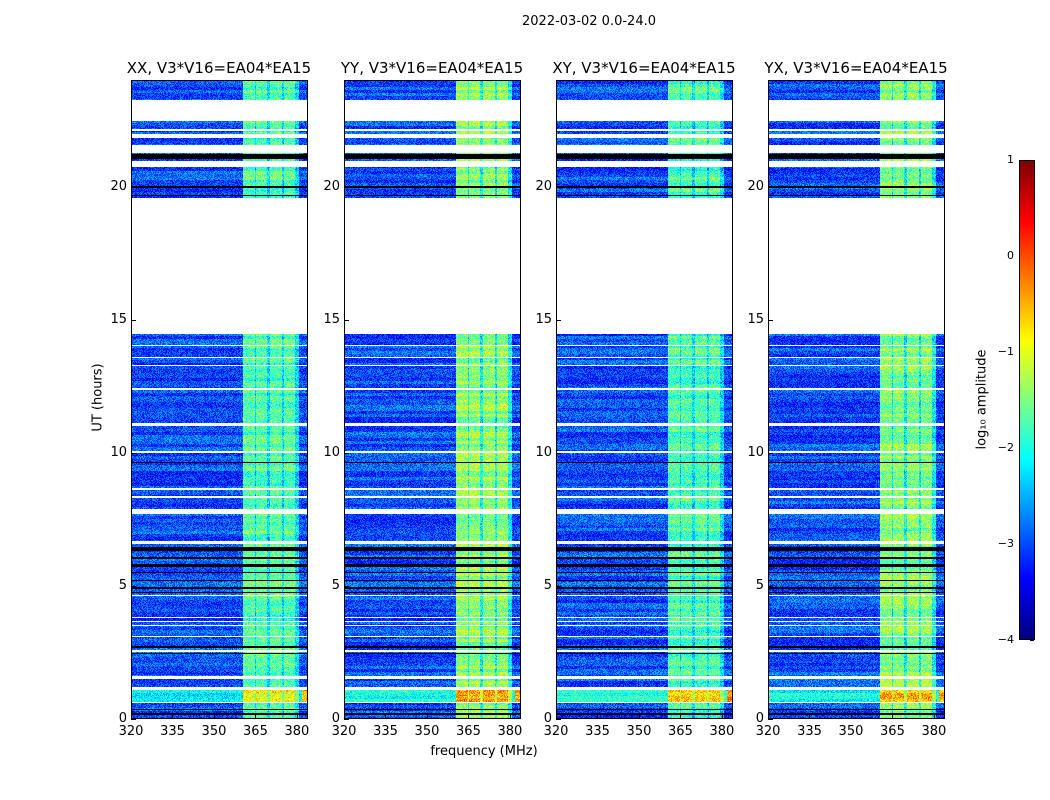  Describe the element at coordinates (589, 21) in the screenshot. I see `figure-title: 2022-03-02 0.0-24.0` at that location.